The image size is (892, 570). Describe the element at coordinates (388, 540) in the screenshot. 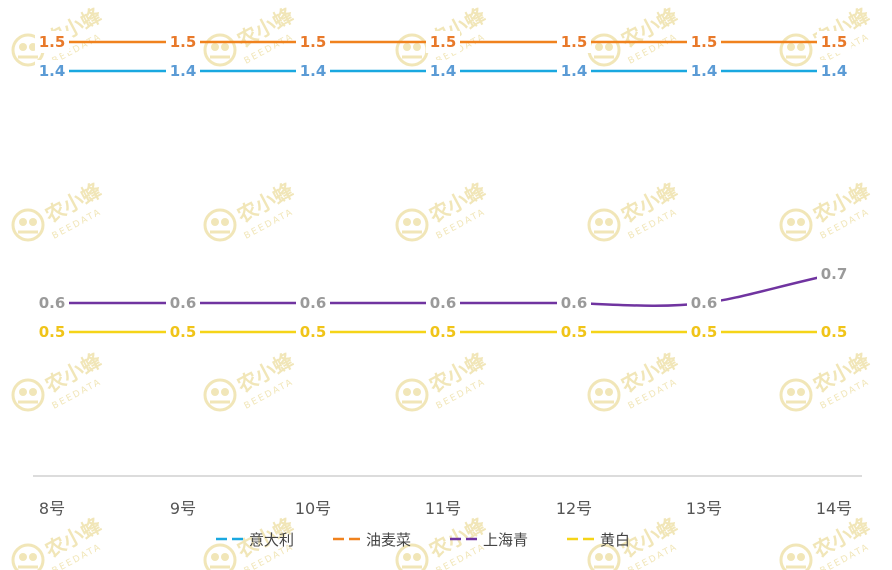

I see `legend-label: 油麦菜` at that location.